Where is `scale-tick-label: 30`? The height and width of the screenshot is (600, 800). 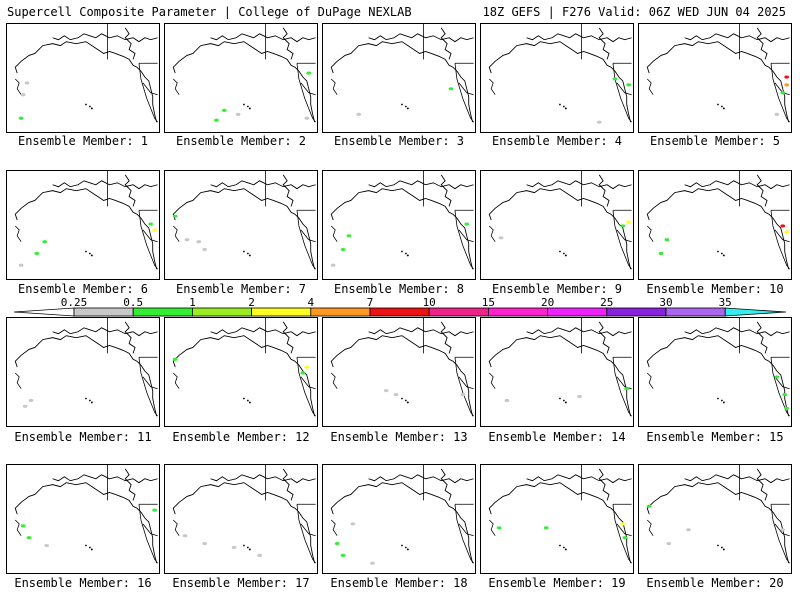 scale-tick-label: 30 is located at coordinates (665, 302).